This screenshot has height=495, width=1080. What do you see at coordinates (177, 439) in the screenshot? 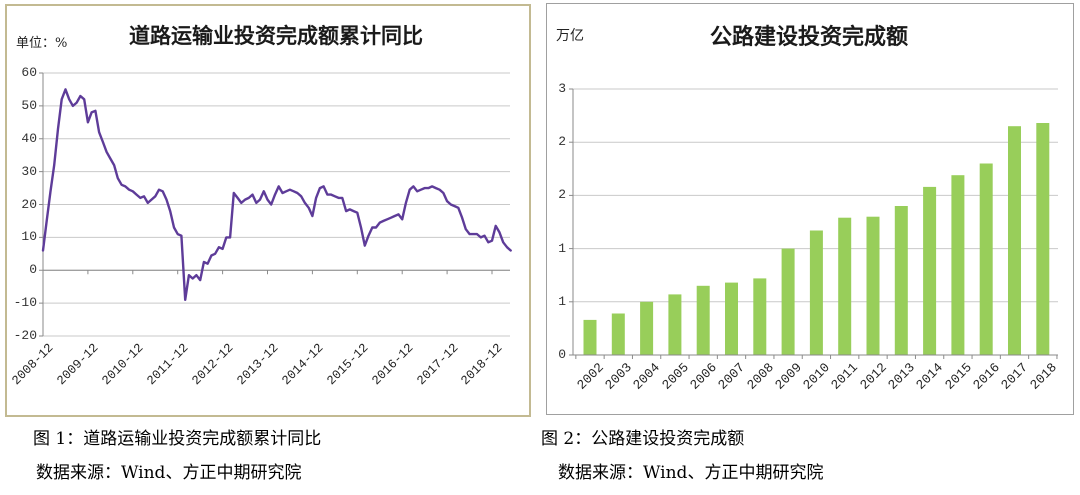
I see `figure1-caption: 图 1：道路运输业投资完成额累计同比` at bounding box center [177, 439].